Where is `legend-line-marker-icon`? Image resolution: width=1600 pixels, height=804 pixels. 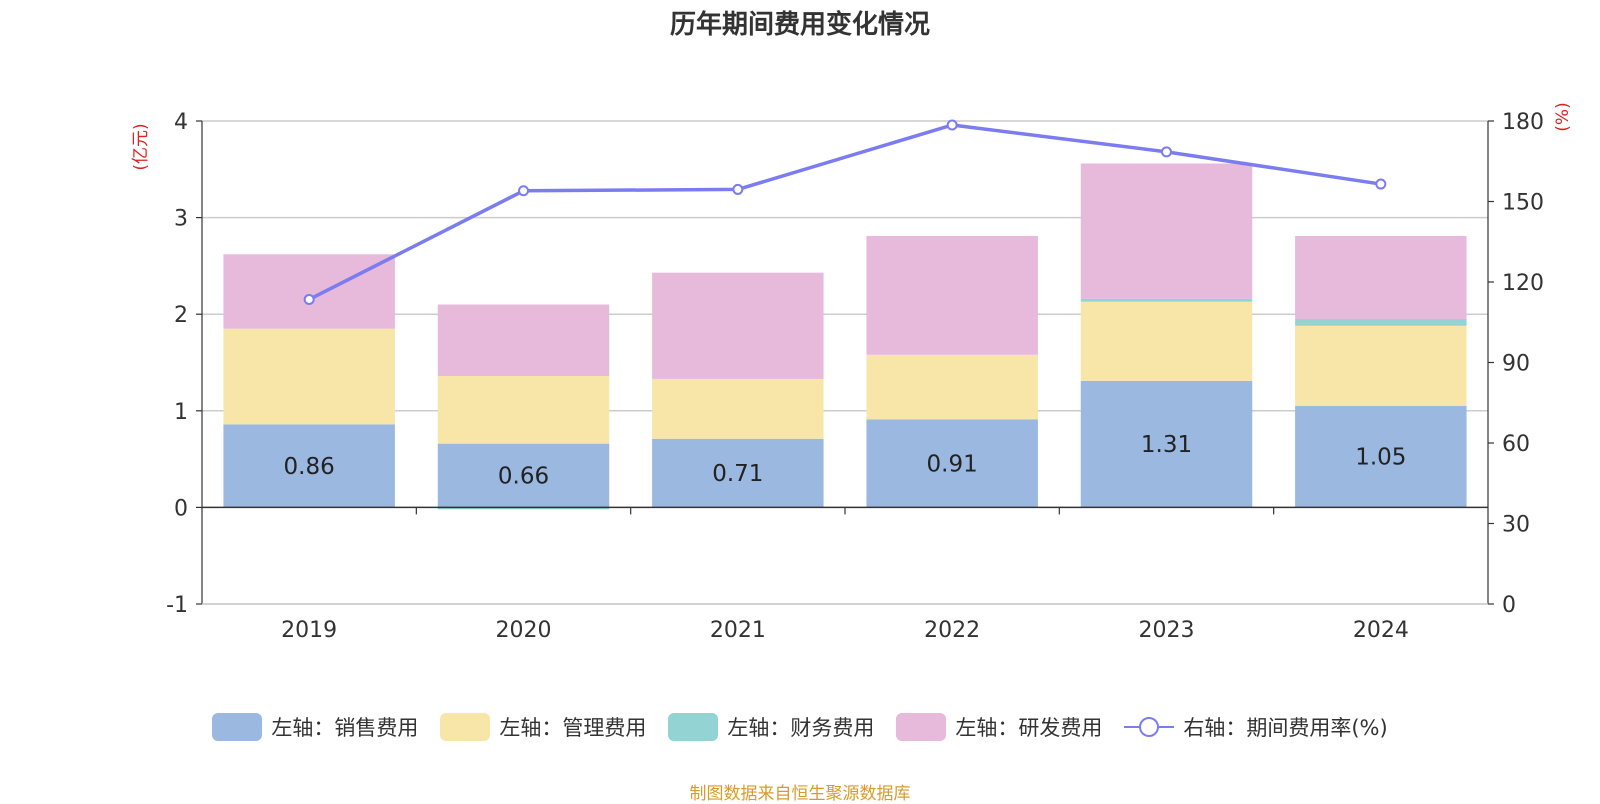 legend-line-marker-icon is located at coordinates (1149, 727).